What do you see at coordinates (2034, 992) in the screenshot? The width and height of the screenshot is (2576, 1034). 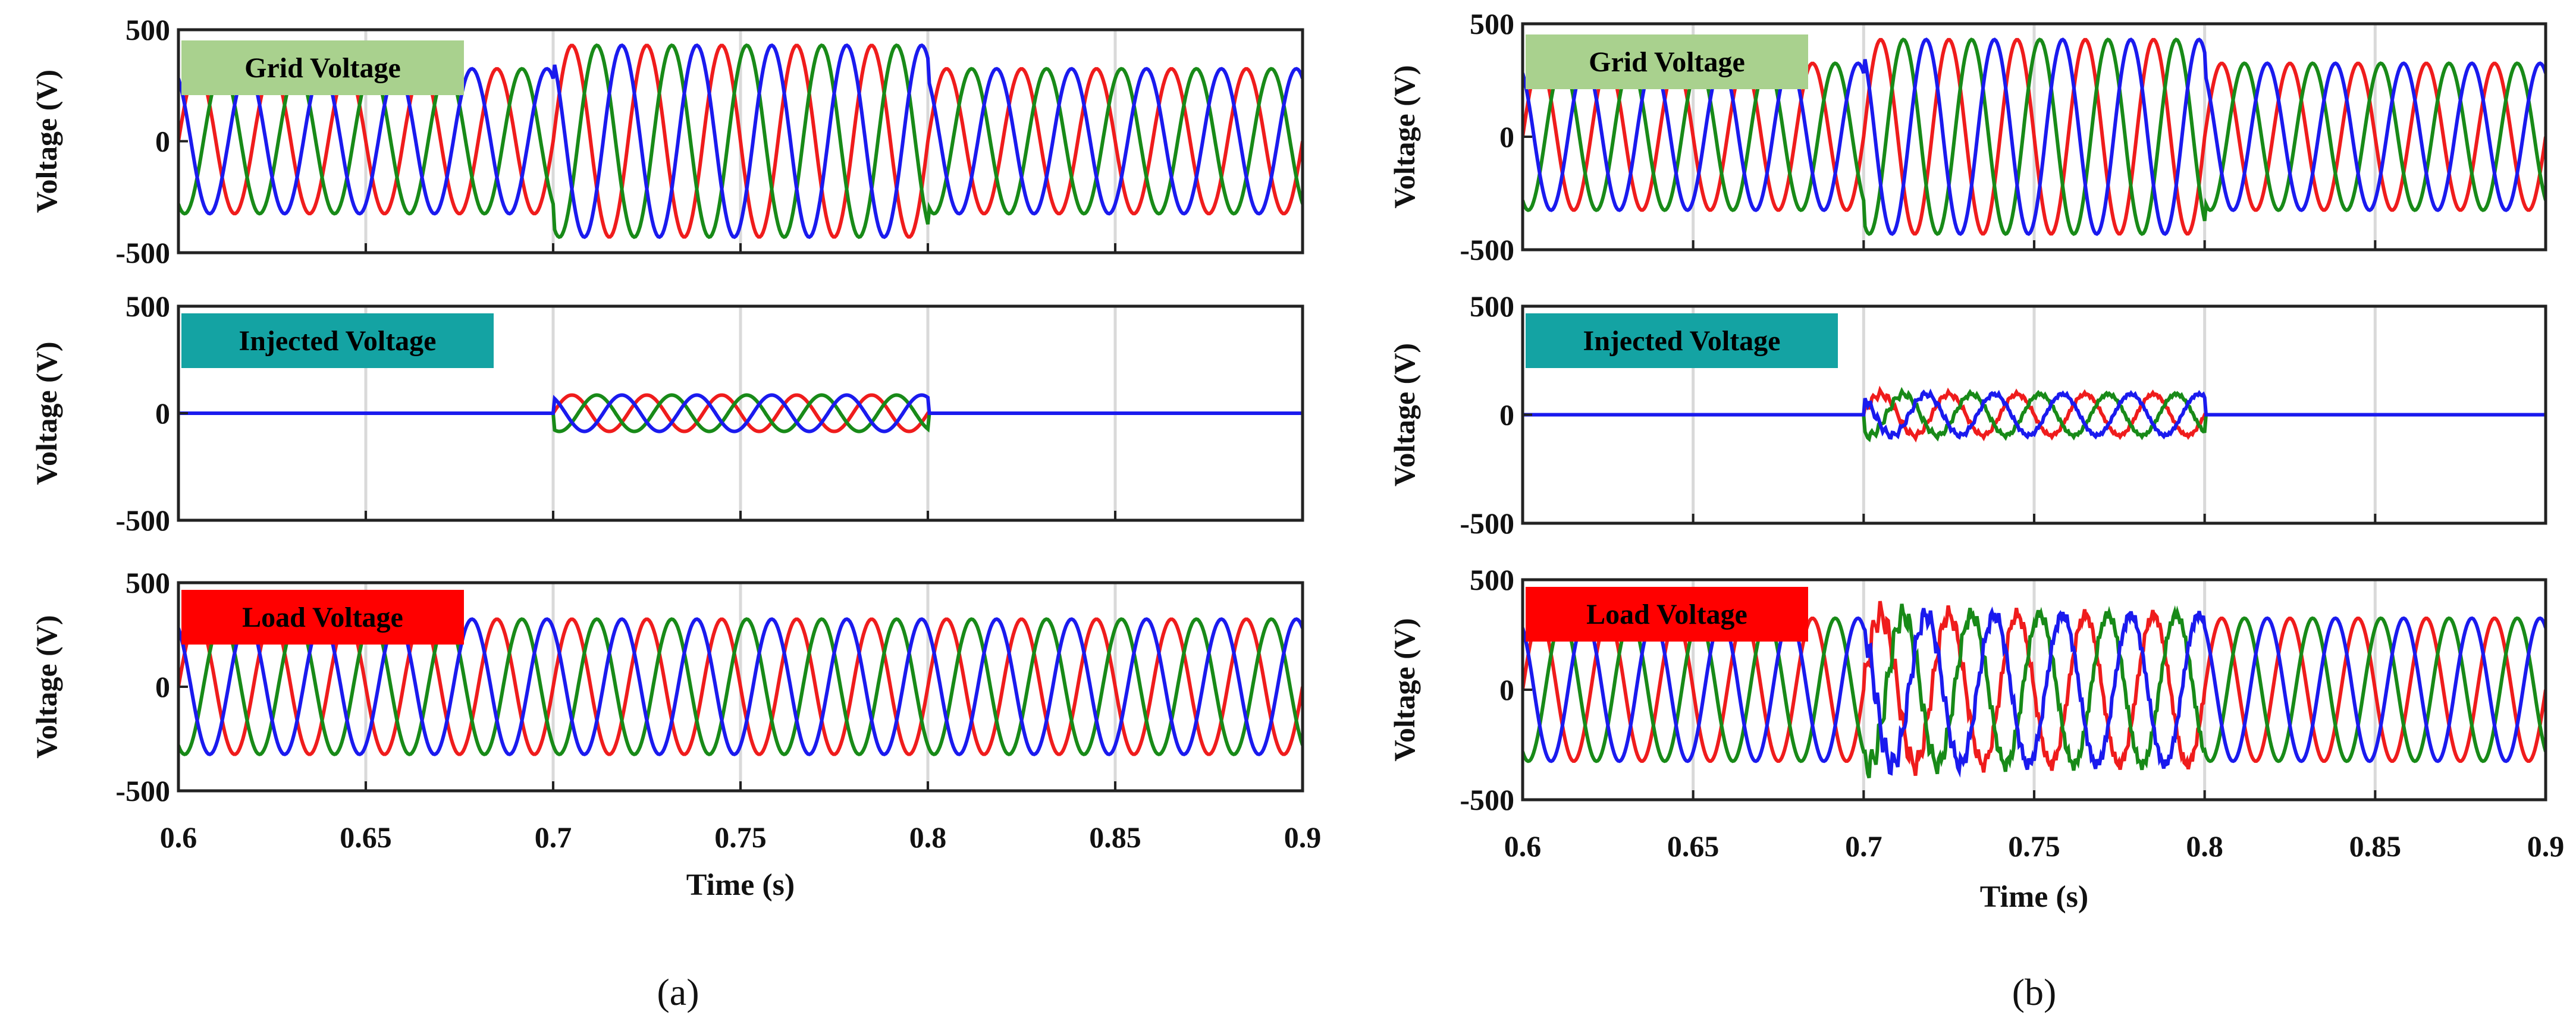 I see `panel-caption: (b)` at bounding box center [2034, 992].